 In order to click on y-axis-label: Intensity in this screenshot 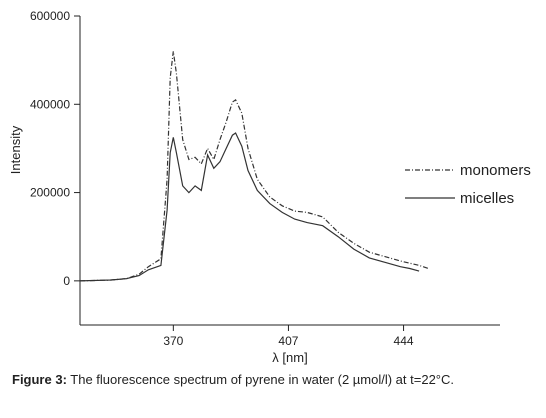, I will do `click(15, 149)`.